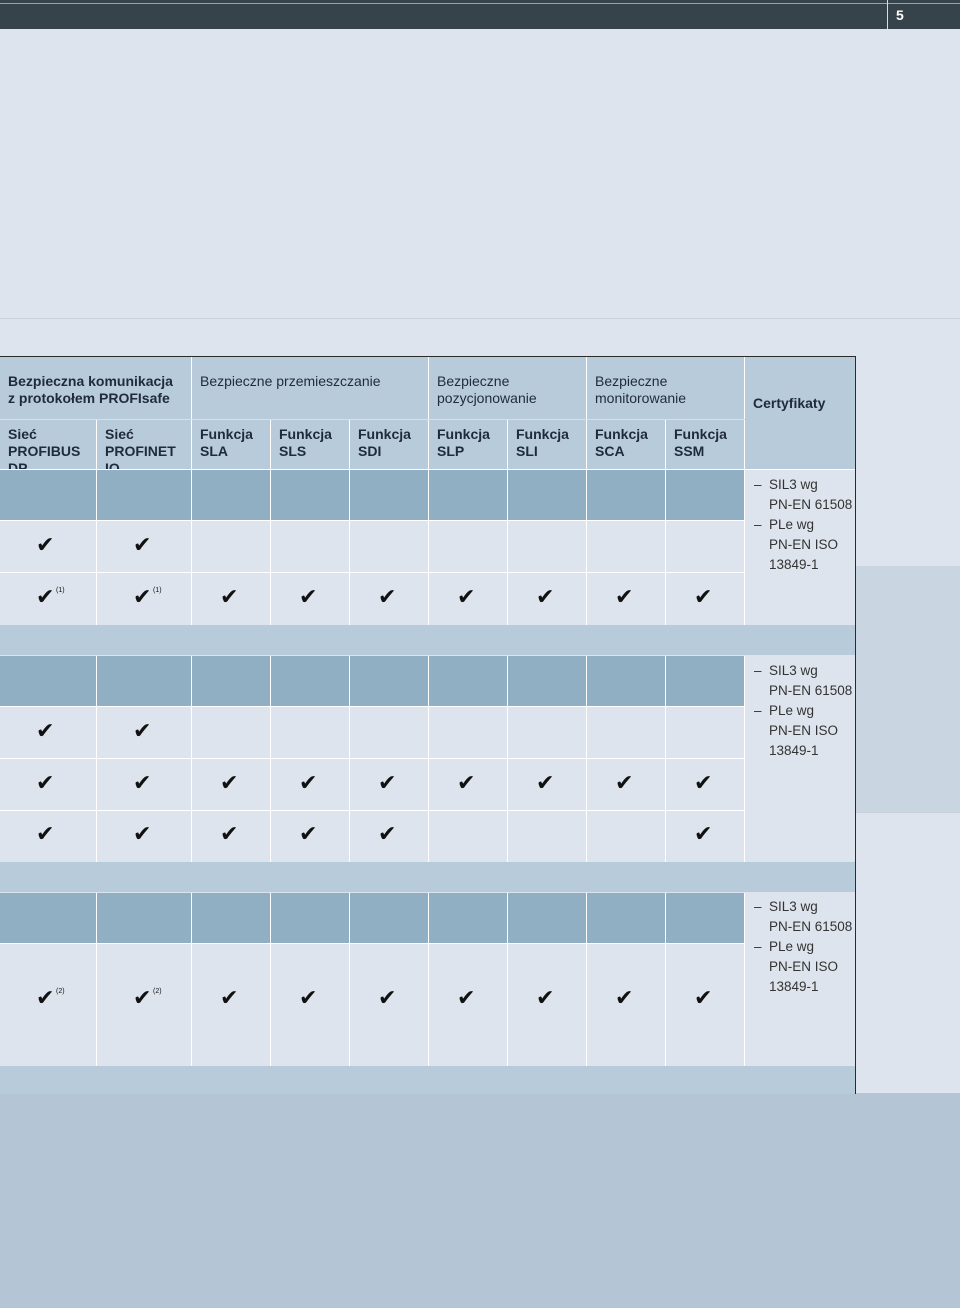 This screenshot has width=960, height=1308. I want to click on col-header-line: SLA, so click(214, 451).